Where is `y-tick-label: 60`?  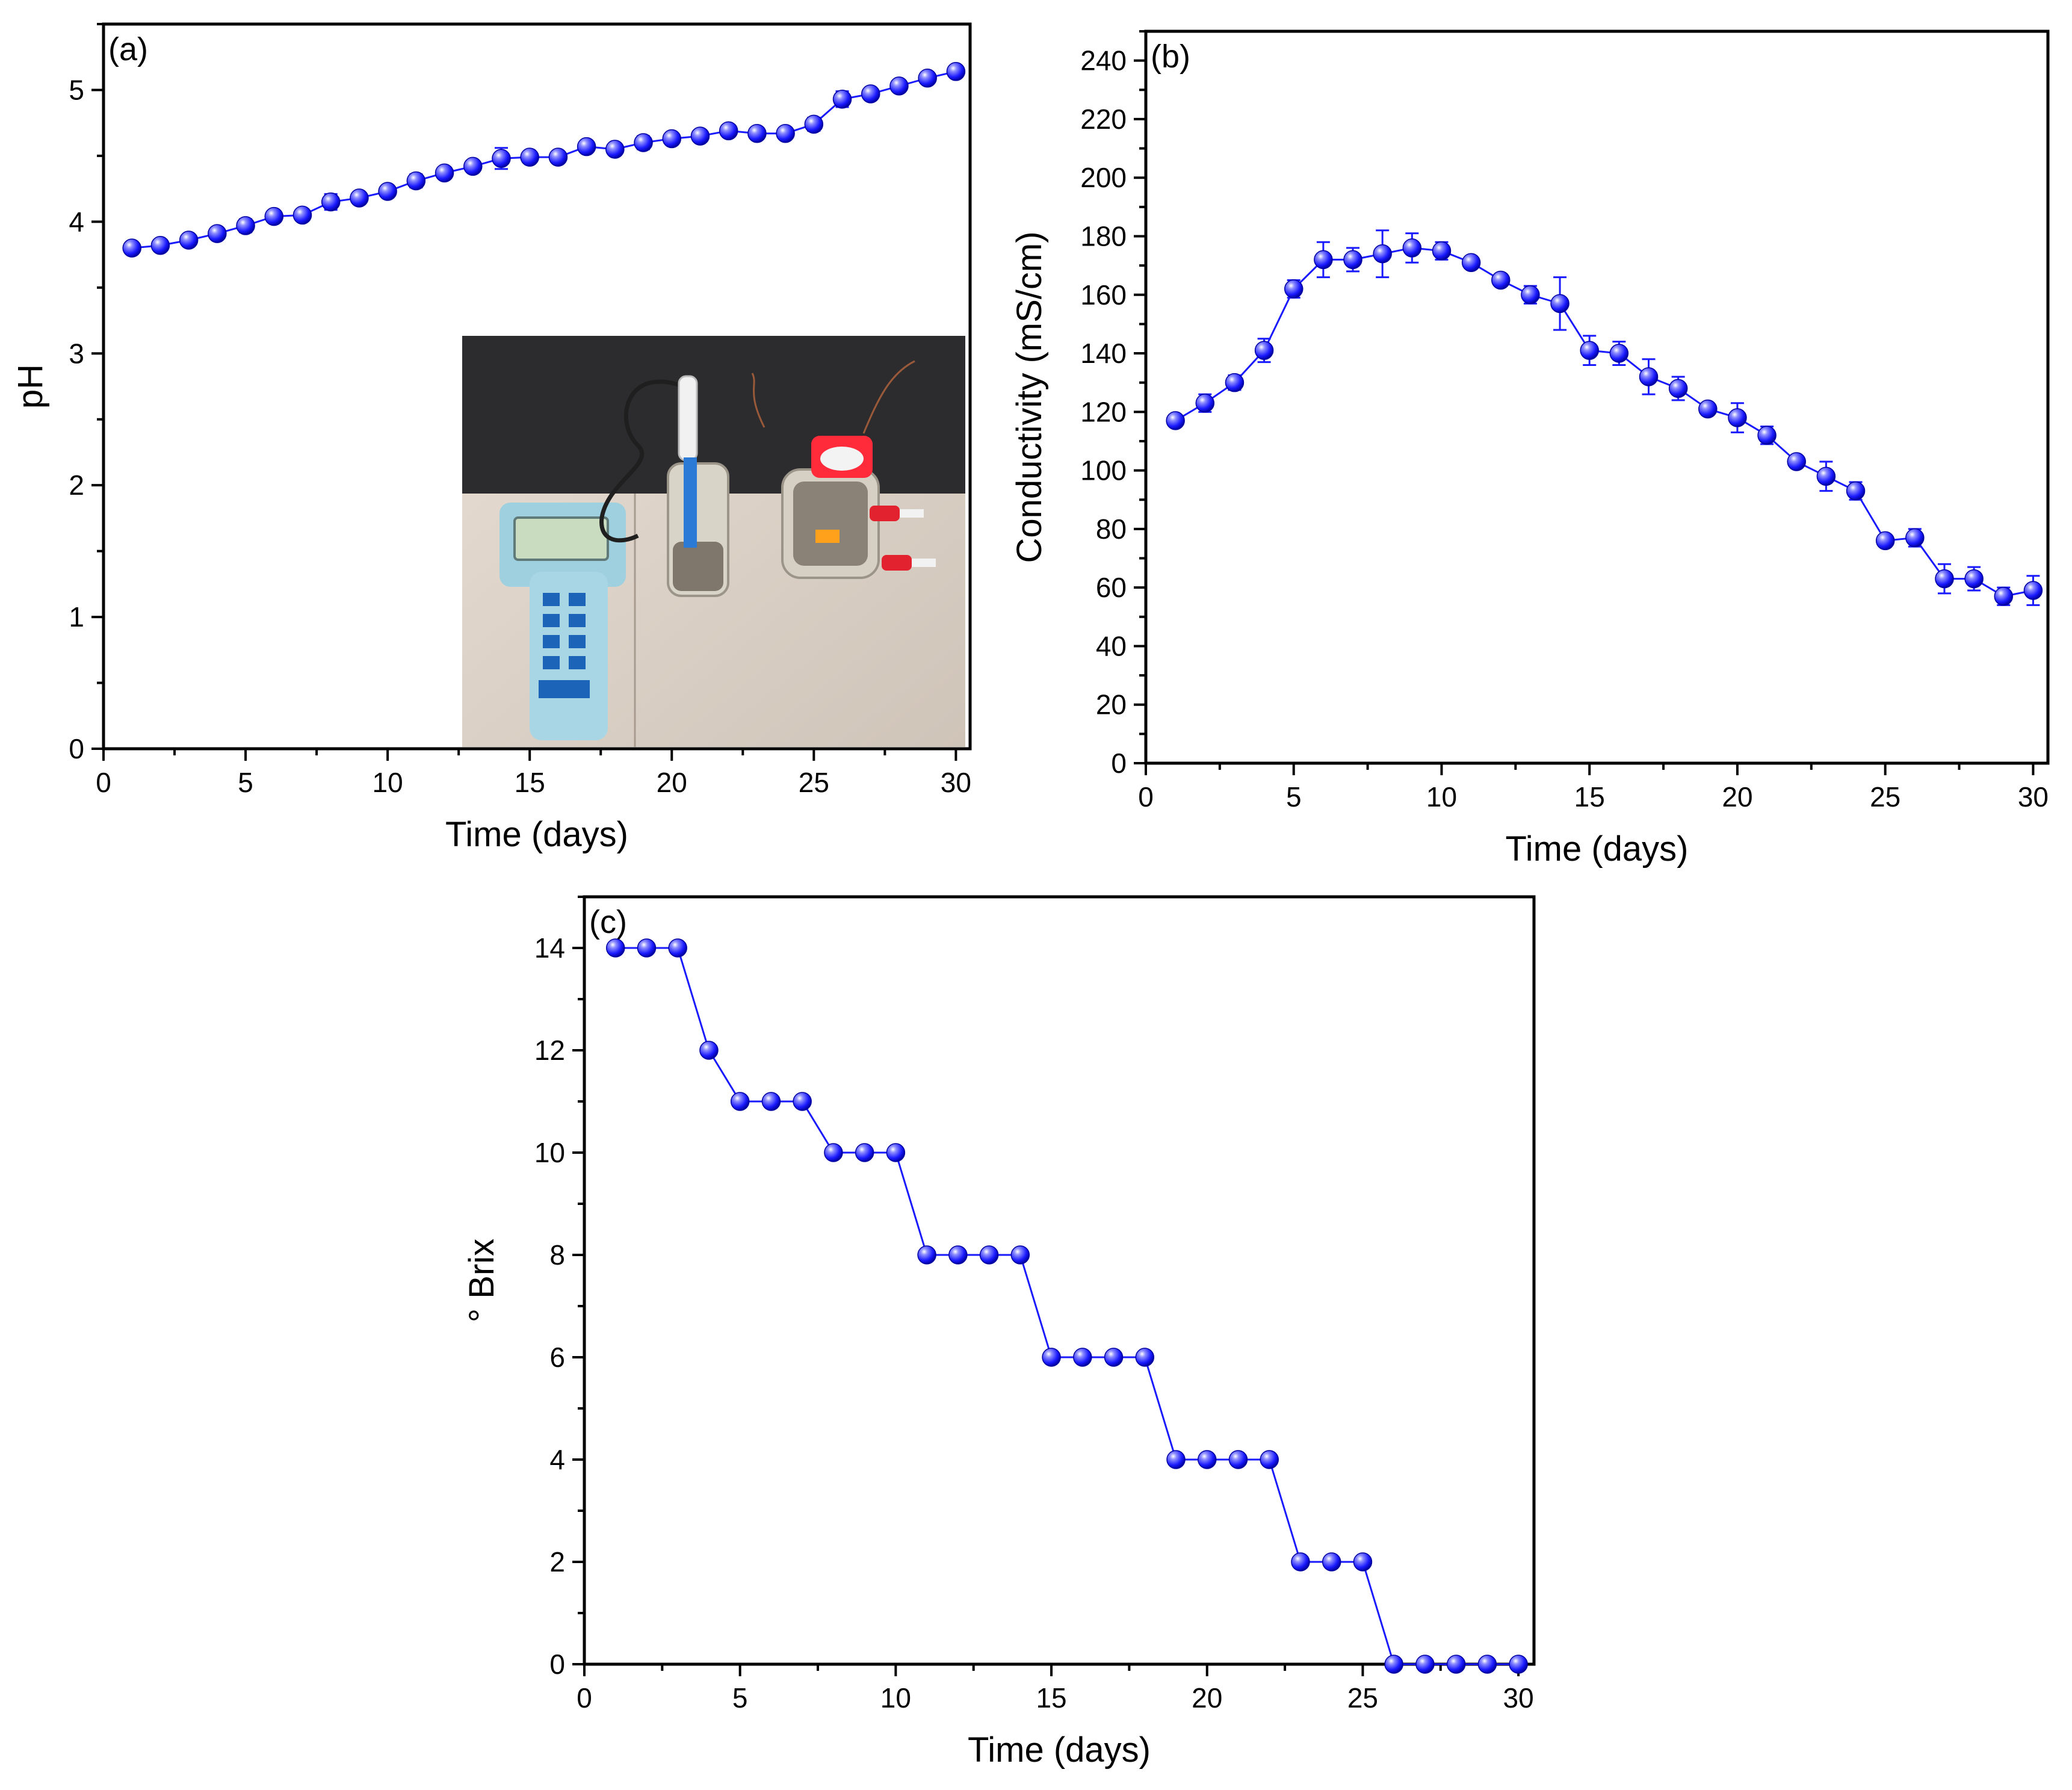
y-tick-label: 60 is located at coordinates (1111, 587).